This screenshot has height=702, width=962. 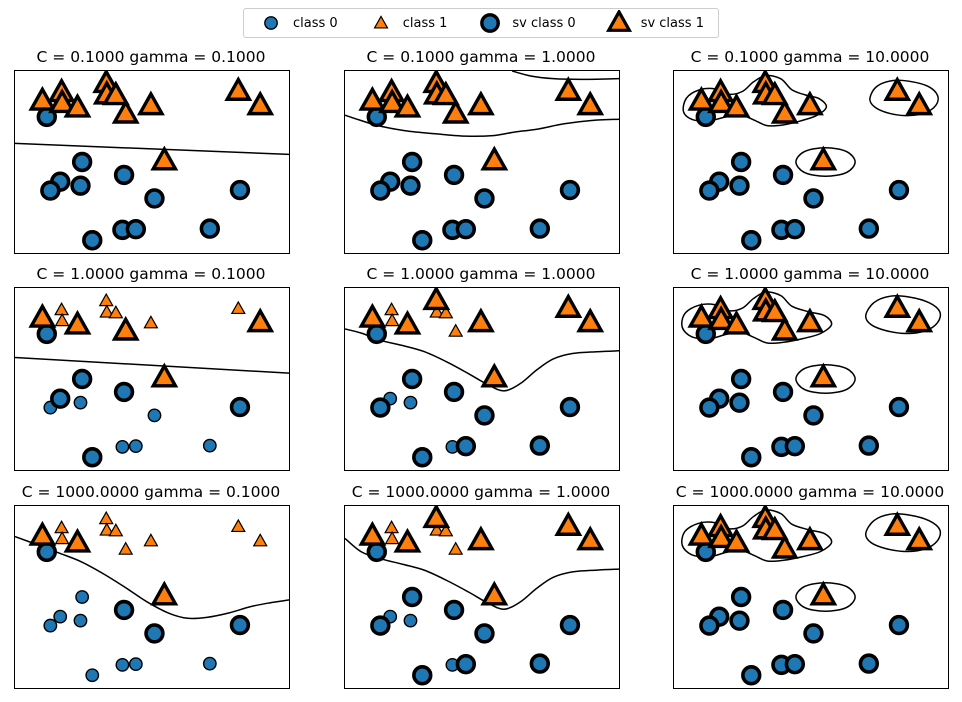 I want to click on subplot-title: C = 0.1000 gamma = 1.0000, so click(x=481, y=57).